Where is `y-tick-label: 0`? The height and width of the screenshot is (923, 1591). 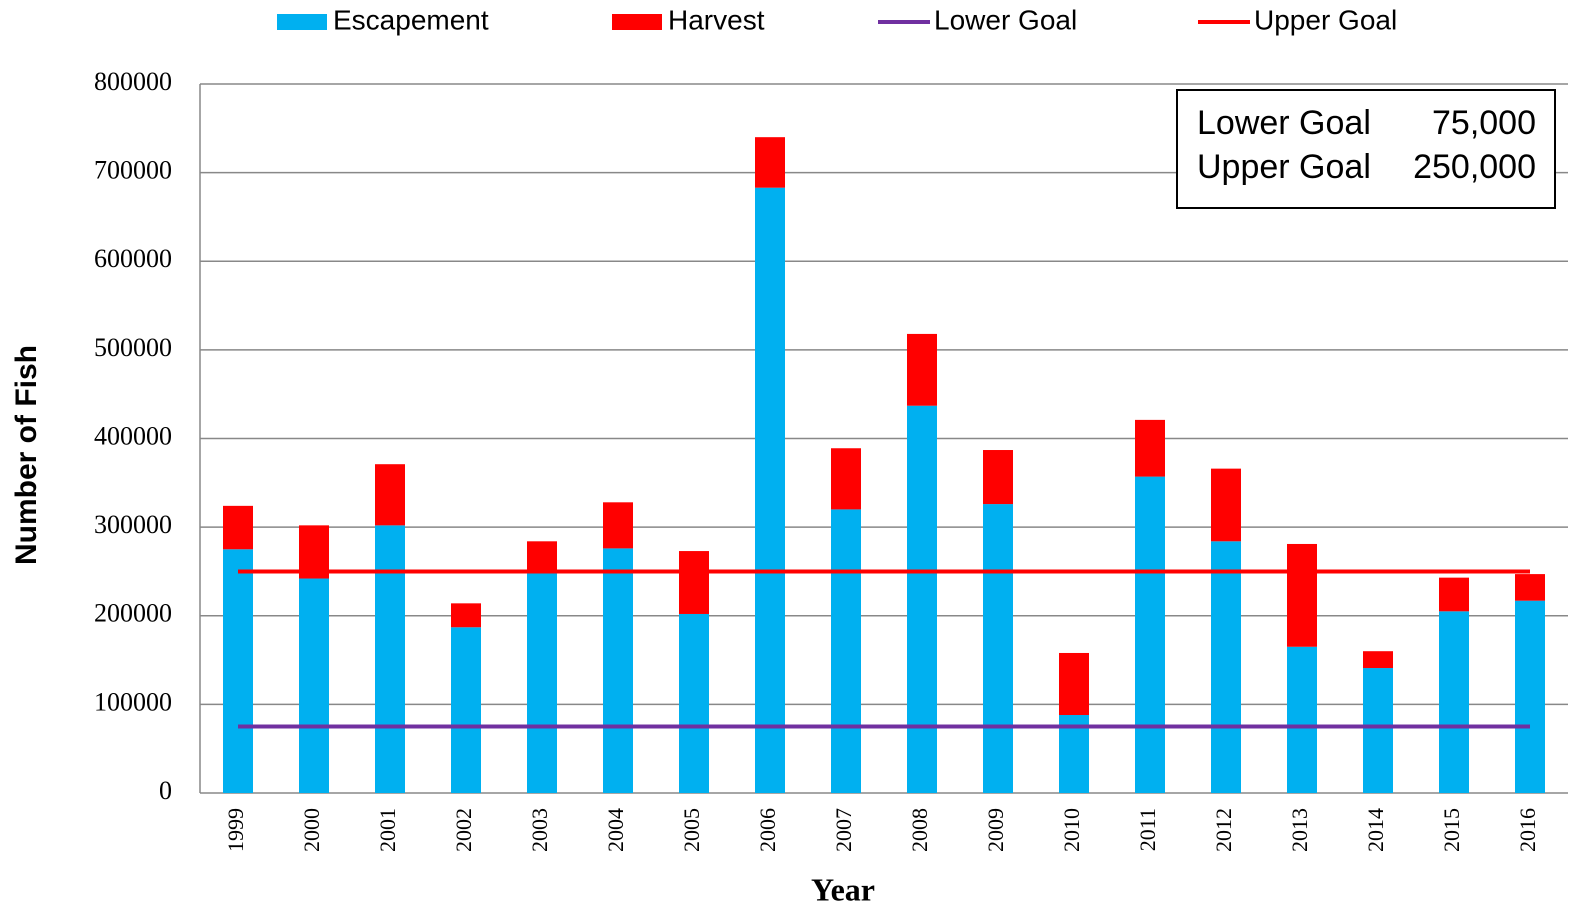 y-tick-label: 0 is located at coordinates (165, 790).